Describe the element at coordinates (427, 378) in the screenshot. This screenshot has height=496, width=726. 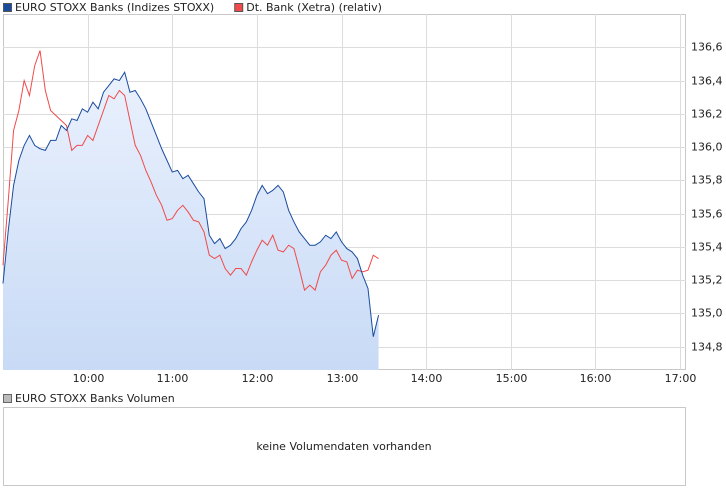
I see `x-tick-label: 14:00` at that location.